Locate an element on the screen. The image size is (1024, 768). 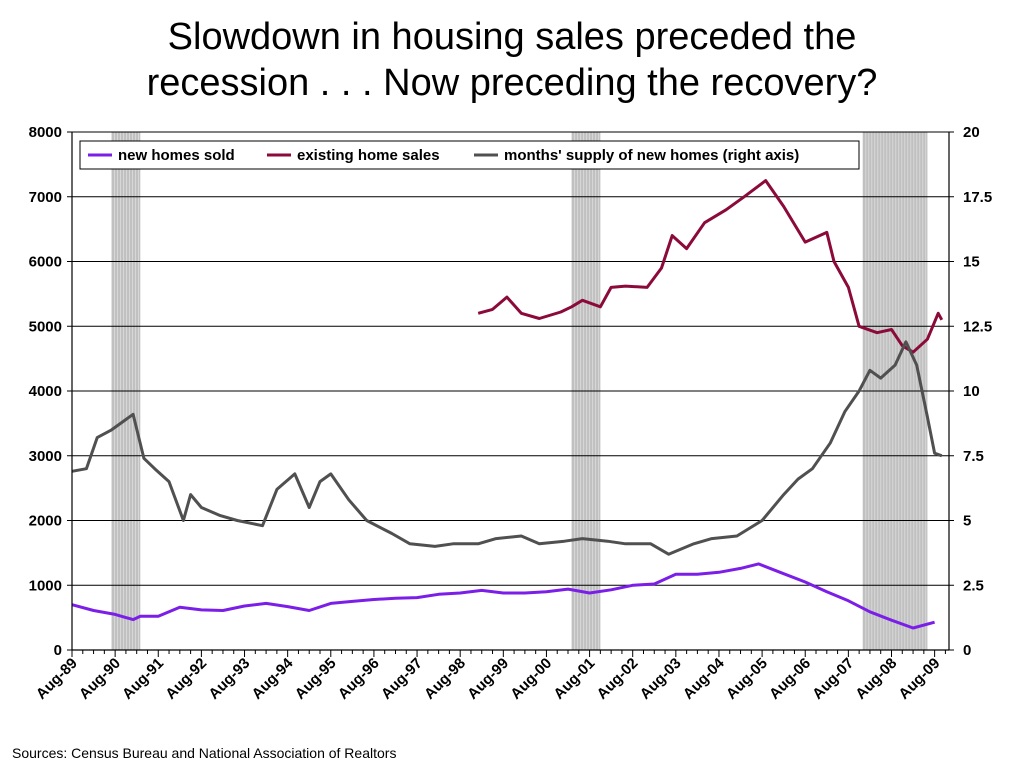
y-right-tick-label: 20 is located at coordinates (971, 132).